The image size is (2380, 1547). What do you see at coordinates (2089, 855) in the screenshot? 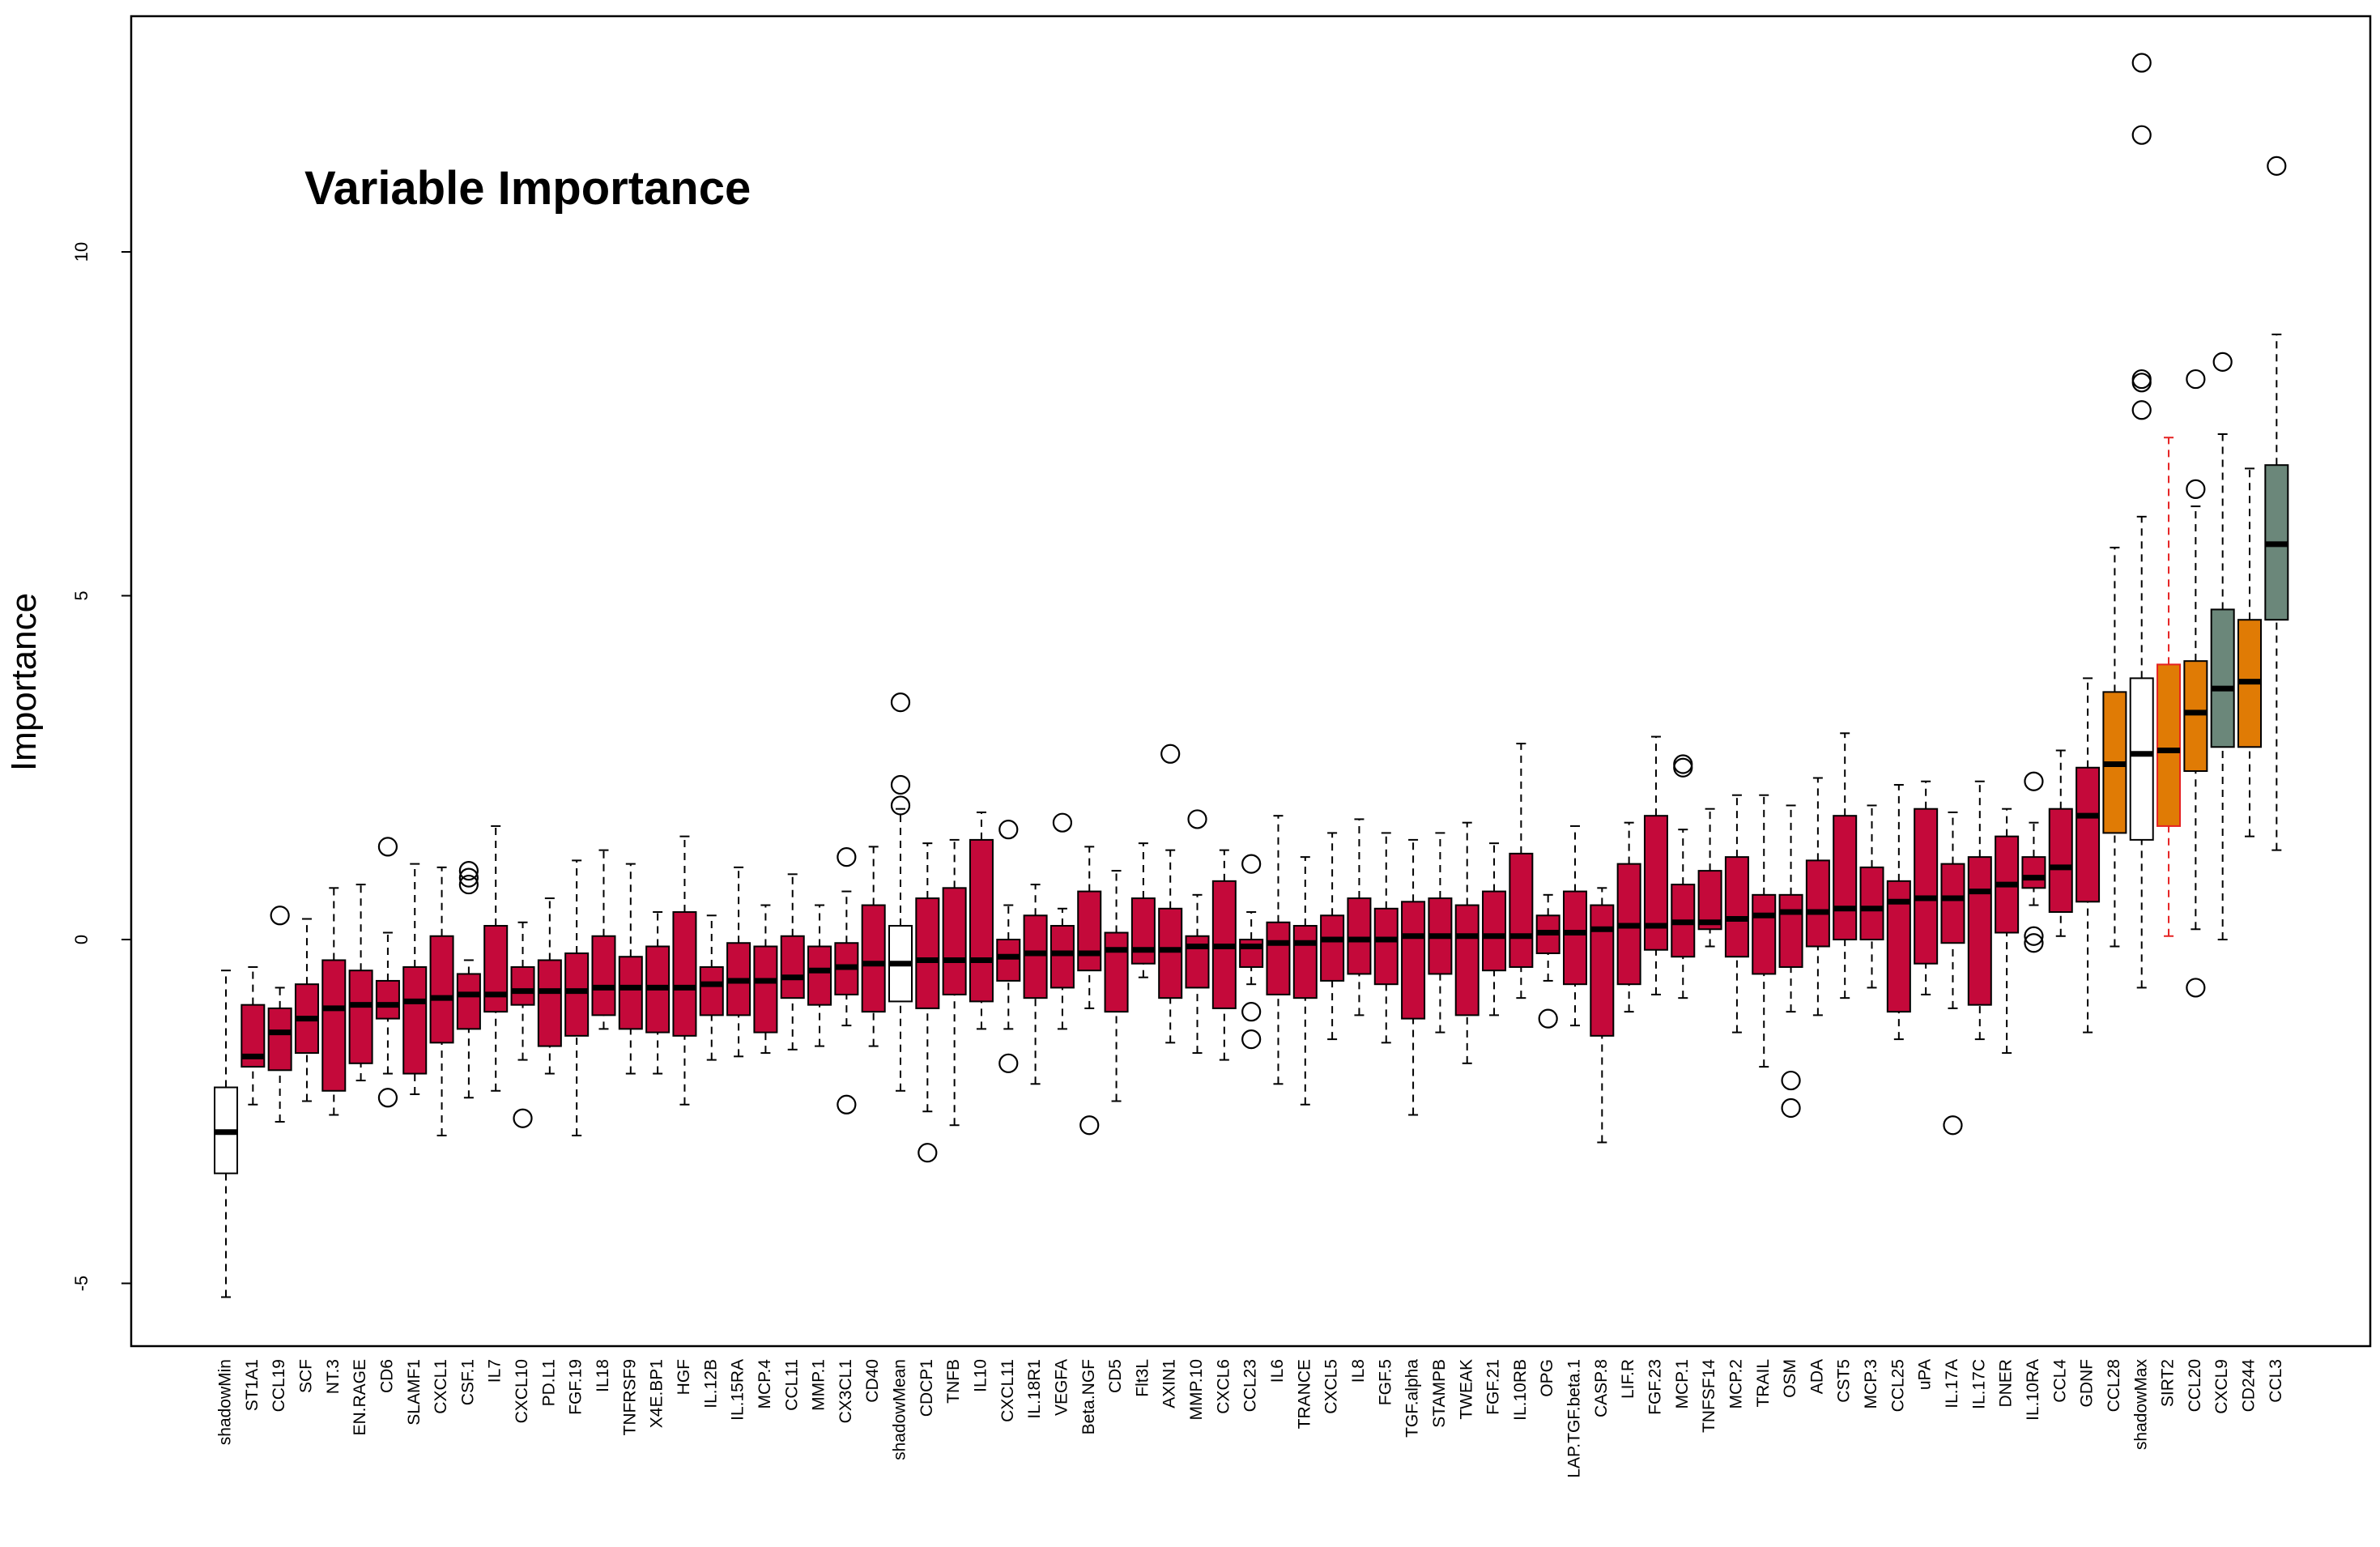
I see `box-gdnf` at bounding box center [2089, 855].